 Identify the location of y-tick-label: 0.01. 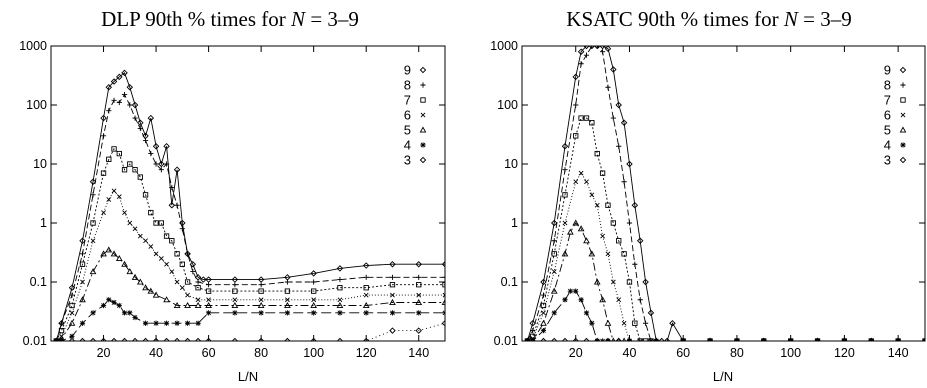
(506, 341).